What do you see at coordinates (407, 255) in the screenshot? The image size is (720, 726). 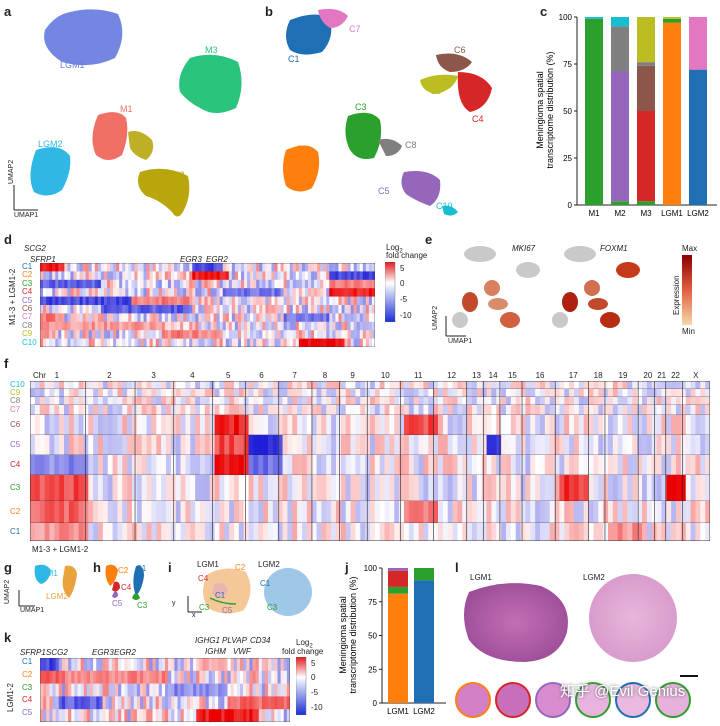 I see `legend-title2-d: fold change` at bounding box center [407, 255].